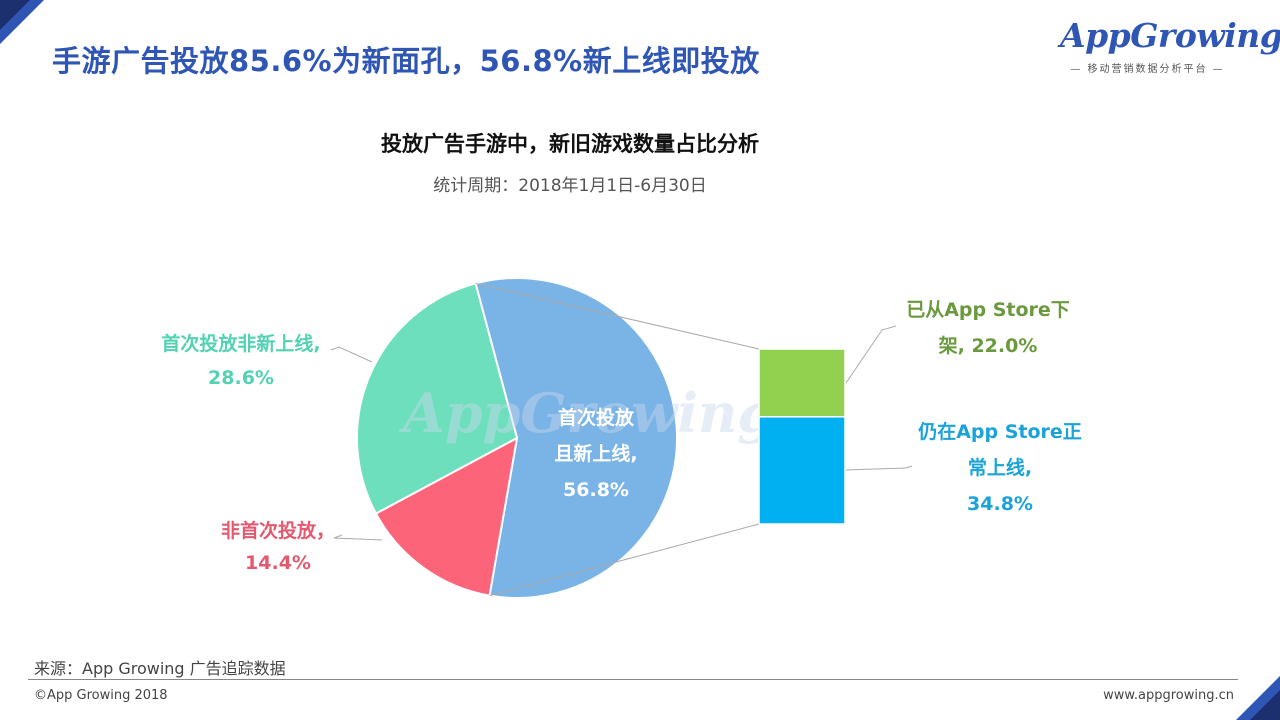 The height and width of the screenshot is (720, 1280). I want to click on corner-decoration-top-left-dark, so click(15, 15).